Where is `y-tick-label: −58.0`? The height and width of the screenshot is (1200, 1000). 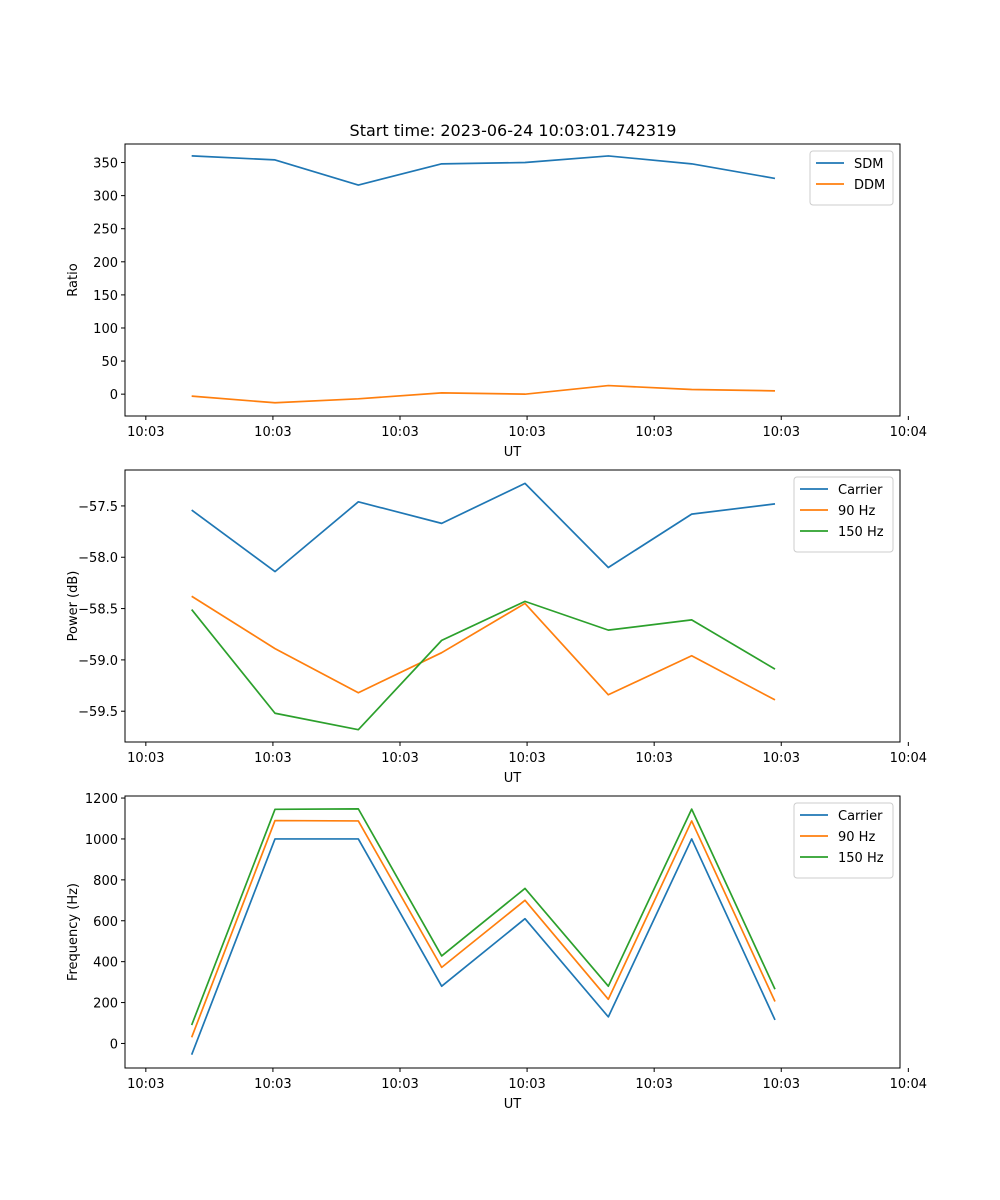 y-tick-label: −58.0 is located at coordinates (98, 558).